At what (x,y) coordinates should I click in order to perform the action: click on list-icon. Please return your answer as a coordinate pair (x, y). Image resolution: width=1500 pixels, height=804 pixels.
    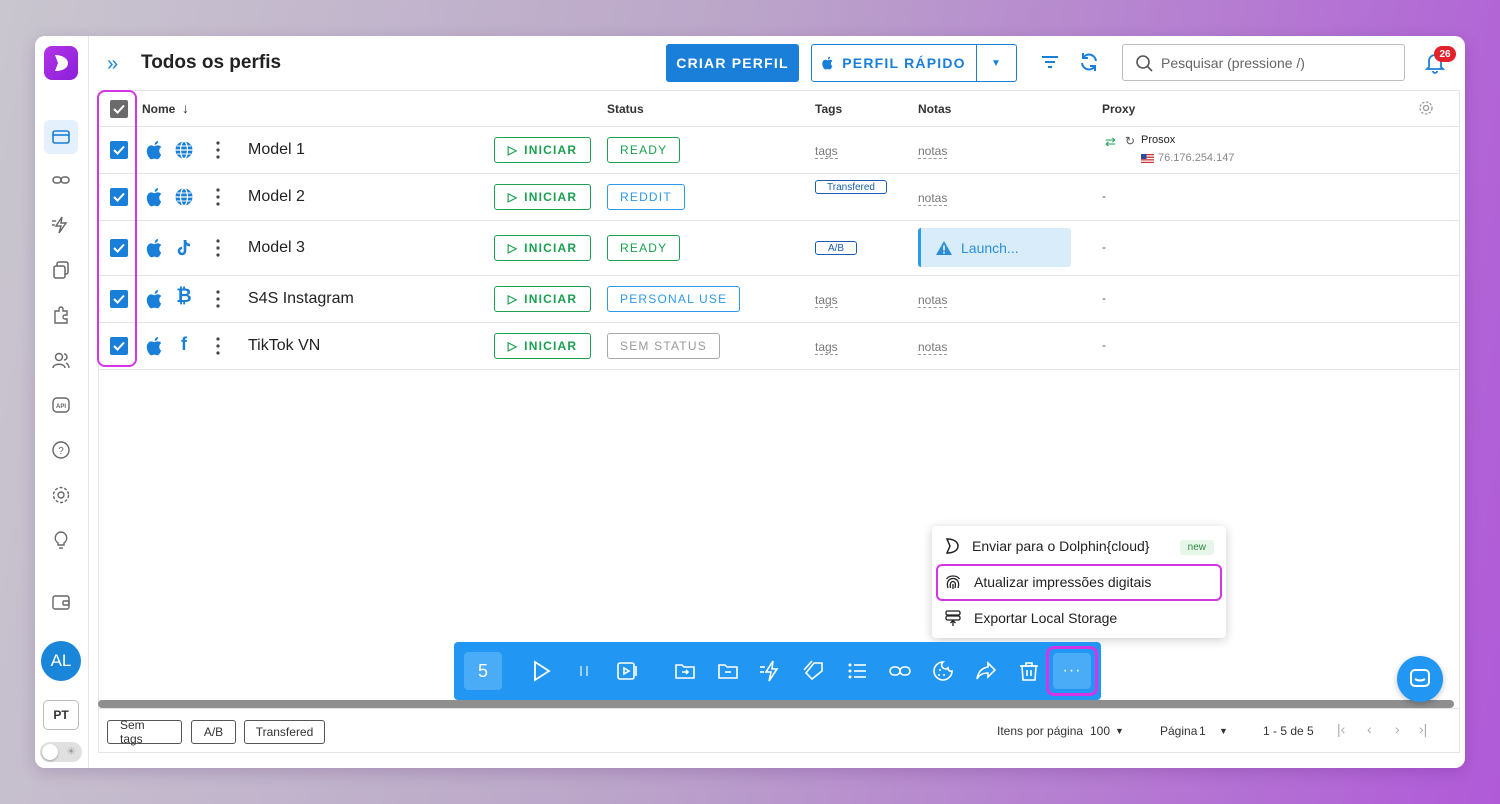
    Looking at the image, I should click on (857, 671).